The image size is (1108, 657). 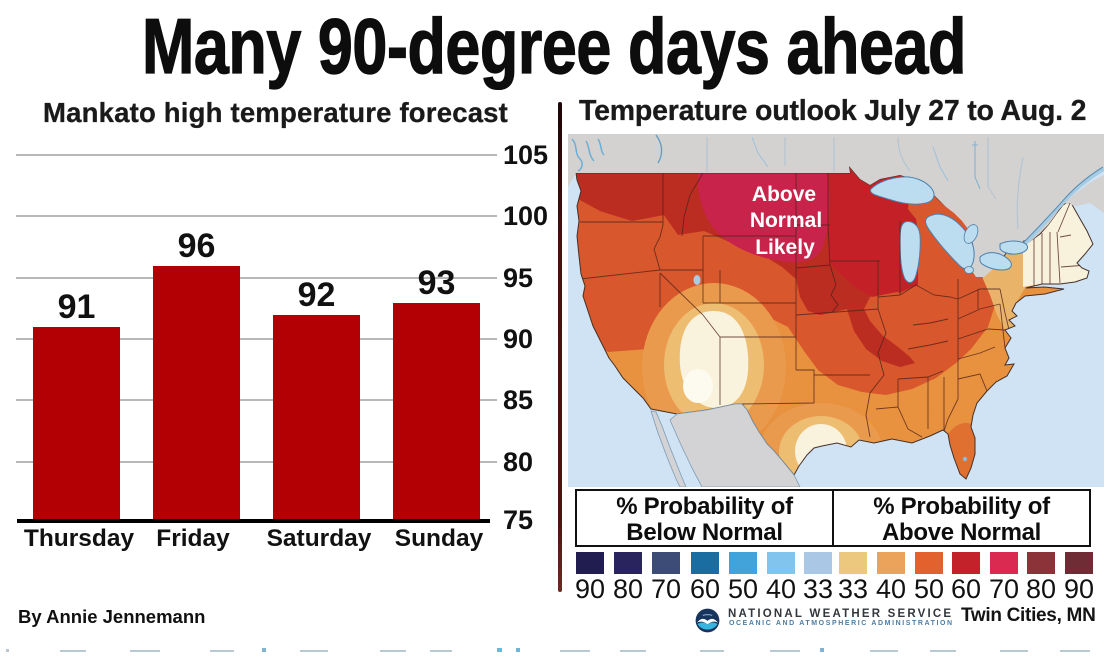 What do you see at coordinates (784, 194) in the screenshot?
I see `svg-text: Above` at bounding box center [784, 194].